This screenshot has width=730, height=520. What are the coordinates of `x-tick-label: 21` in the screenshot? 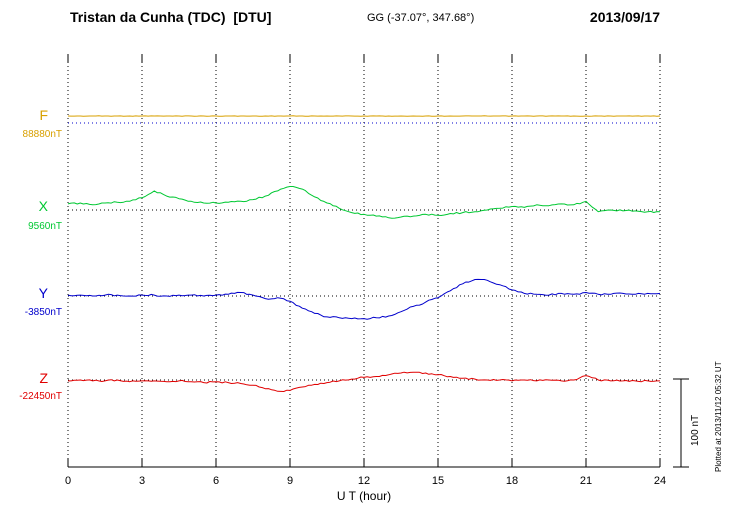 It's located at (586, 481).